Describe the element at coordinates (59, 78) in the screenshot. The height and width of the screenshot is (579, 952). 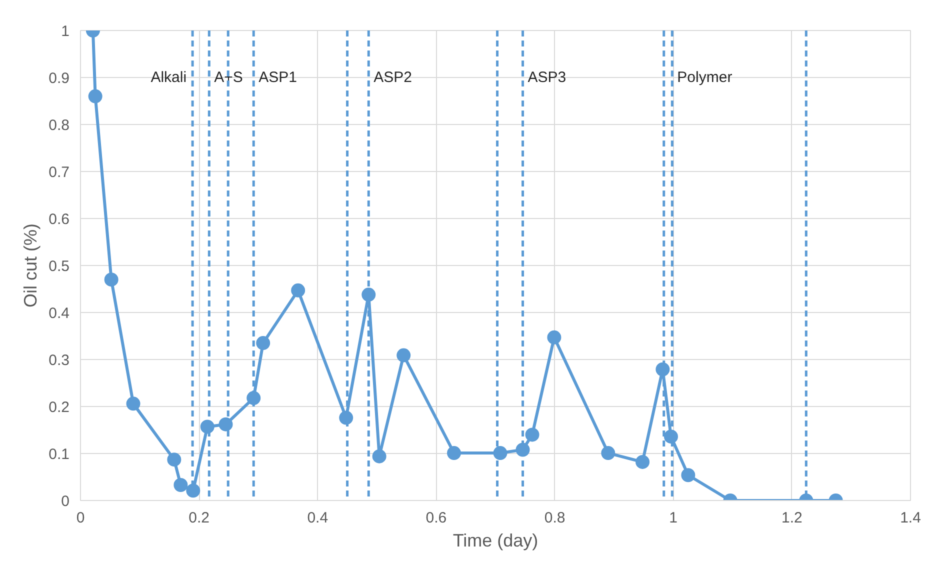
I see `y-tick-label: 0.9` at that location.